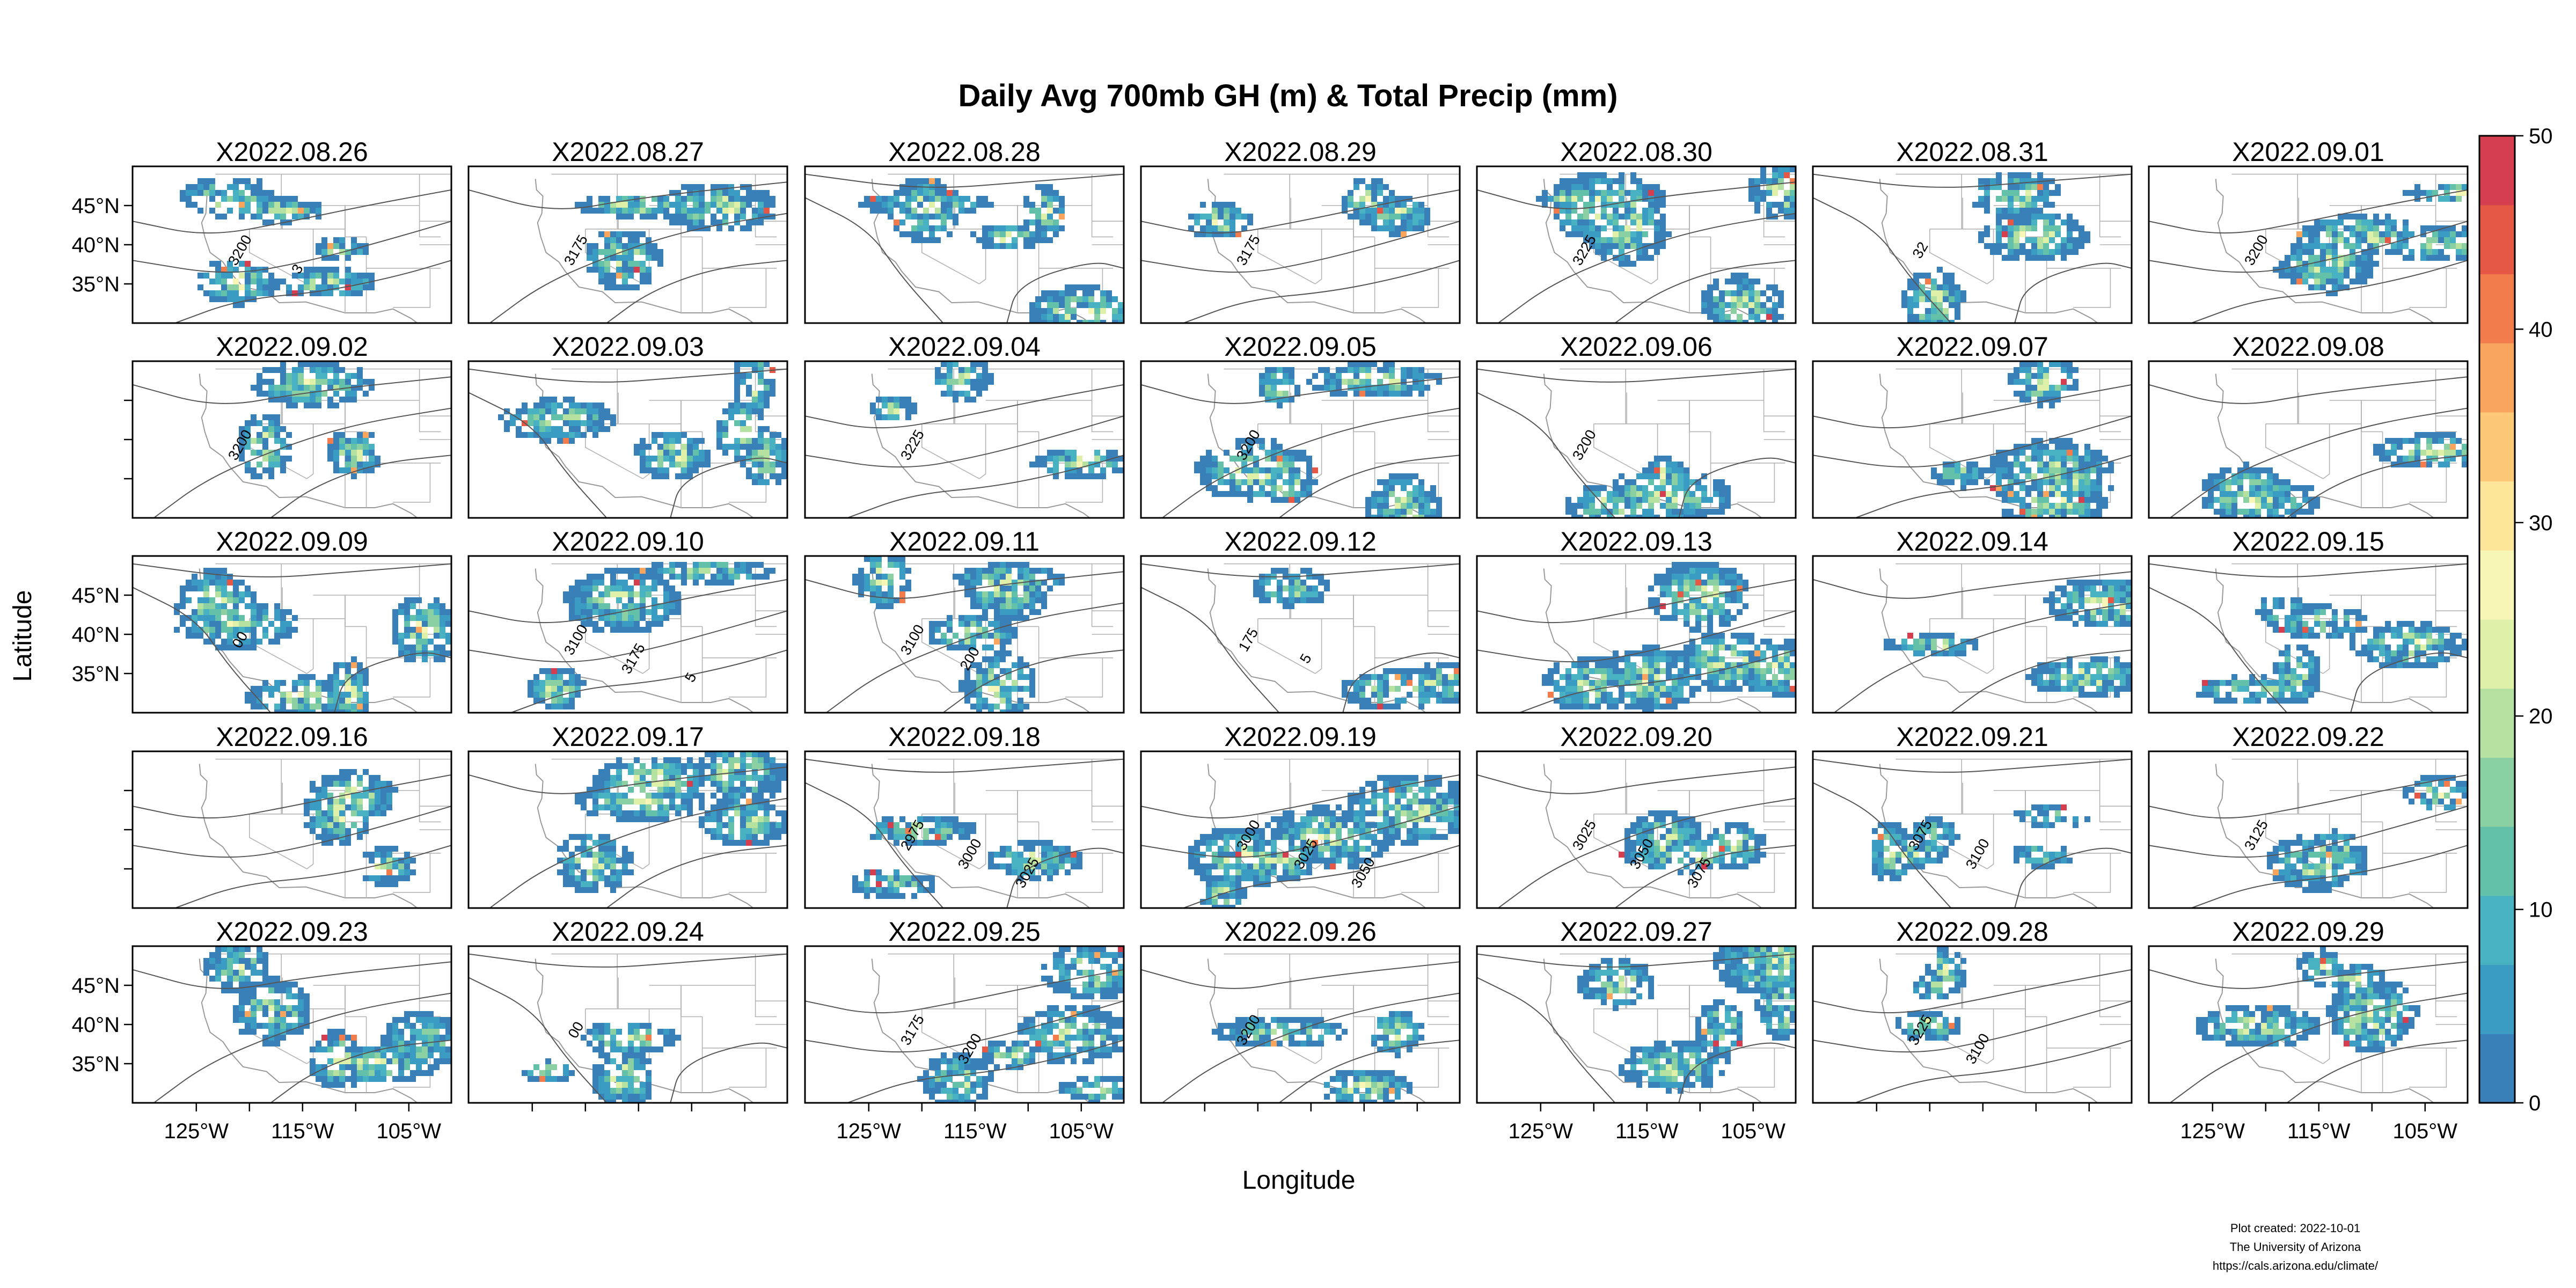  I want to click on panel-title: X2022.09.15, so click(2308, 541).